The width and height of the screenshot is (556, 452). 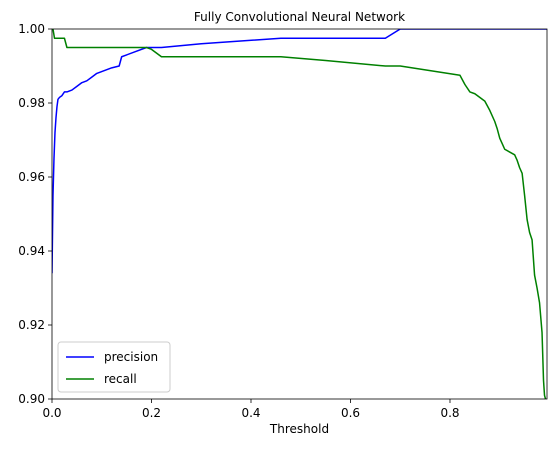 What do you see at coordinates (31, 251) in the screenshot?
I see `y-tick-label: 0.94` at bounding box center [31, 251].